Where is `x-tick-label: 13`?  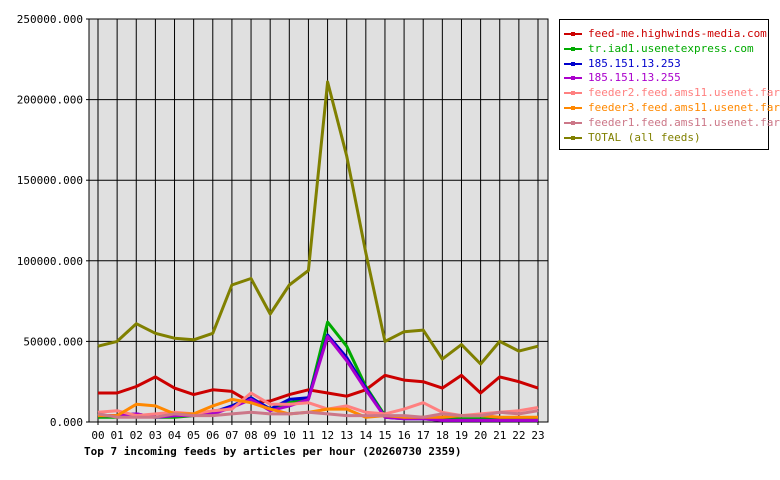
x-tick-label: 13 is located at coordinates (346, 435).